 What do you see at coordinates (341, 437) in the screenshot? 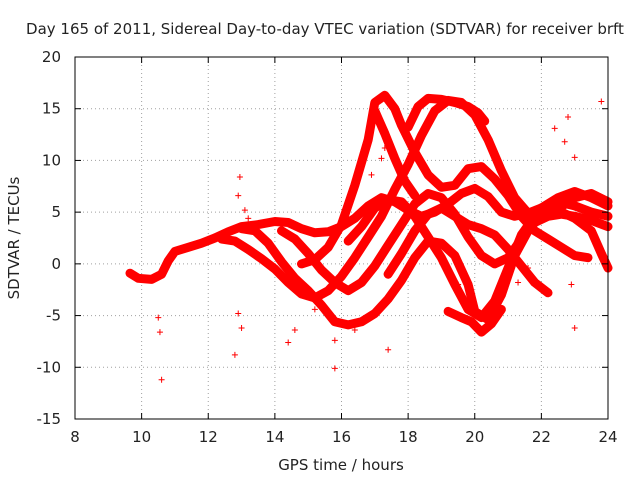
I see `x-tick-label: 16` at bounding box center [341, 437].